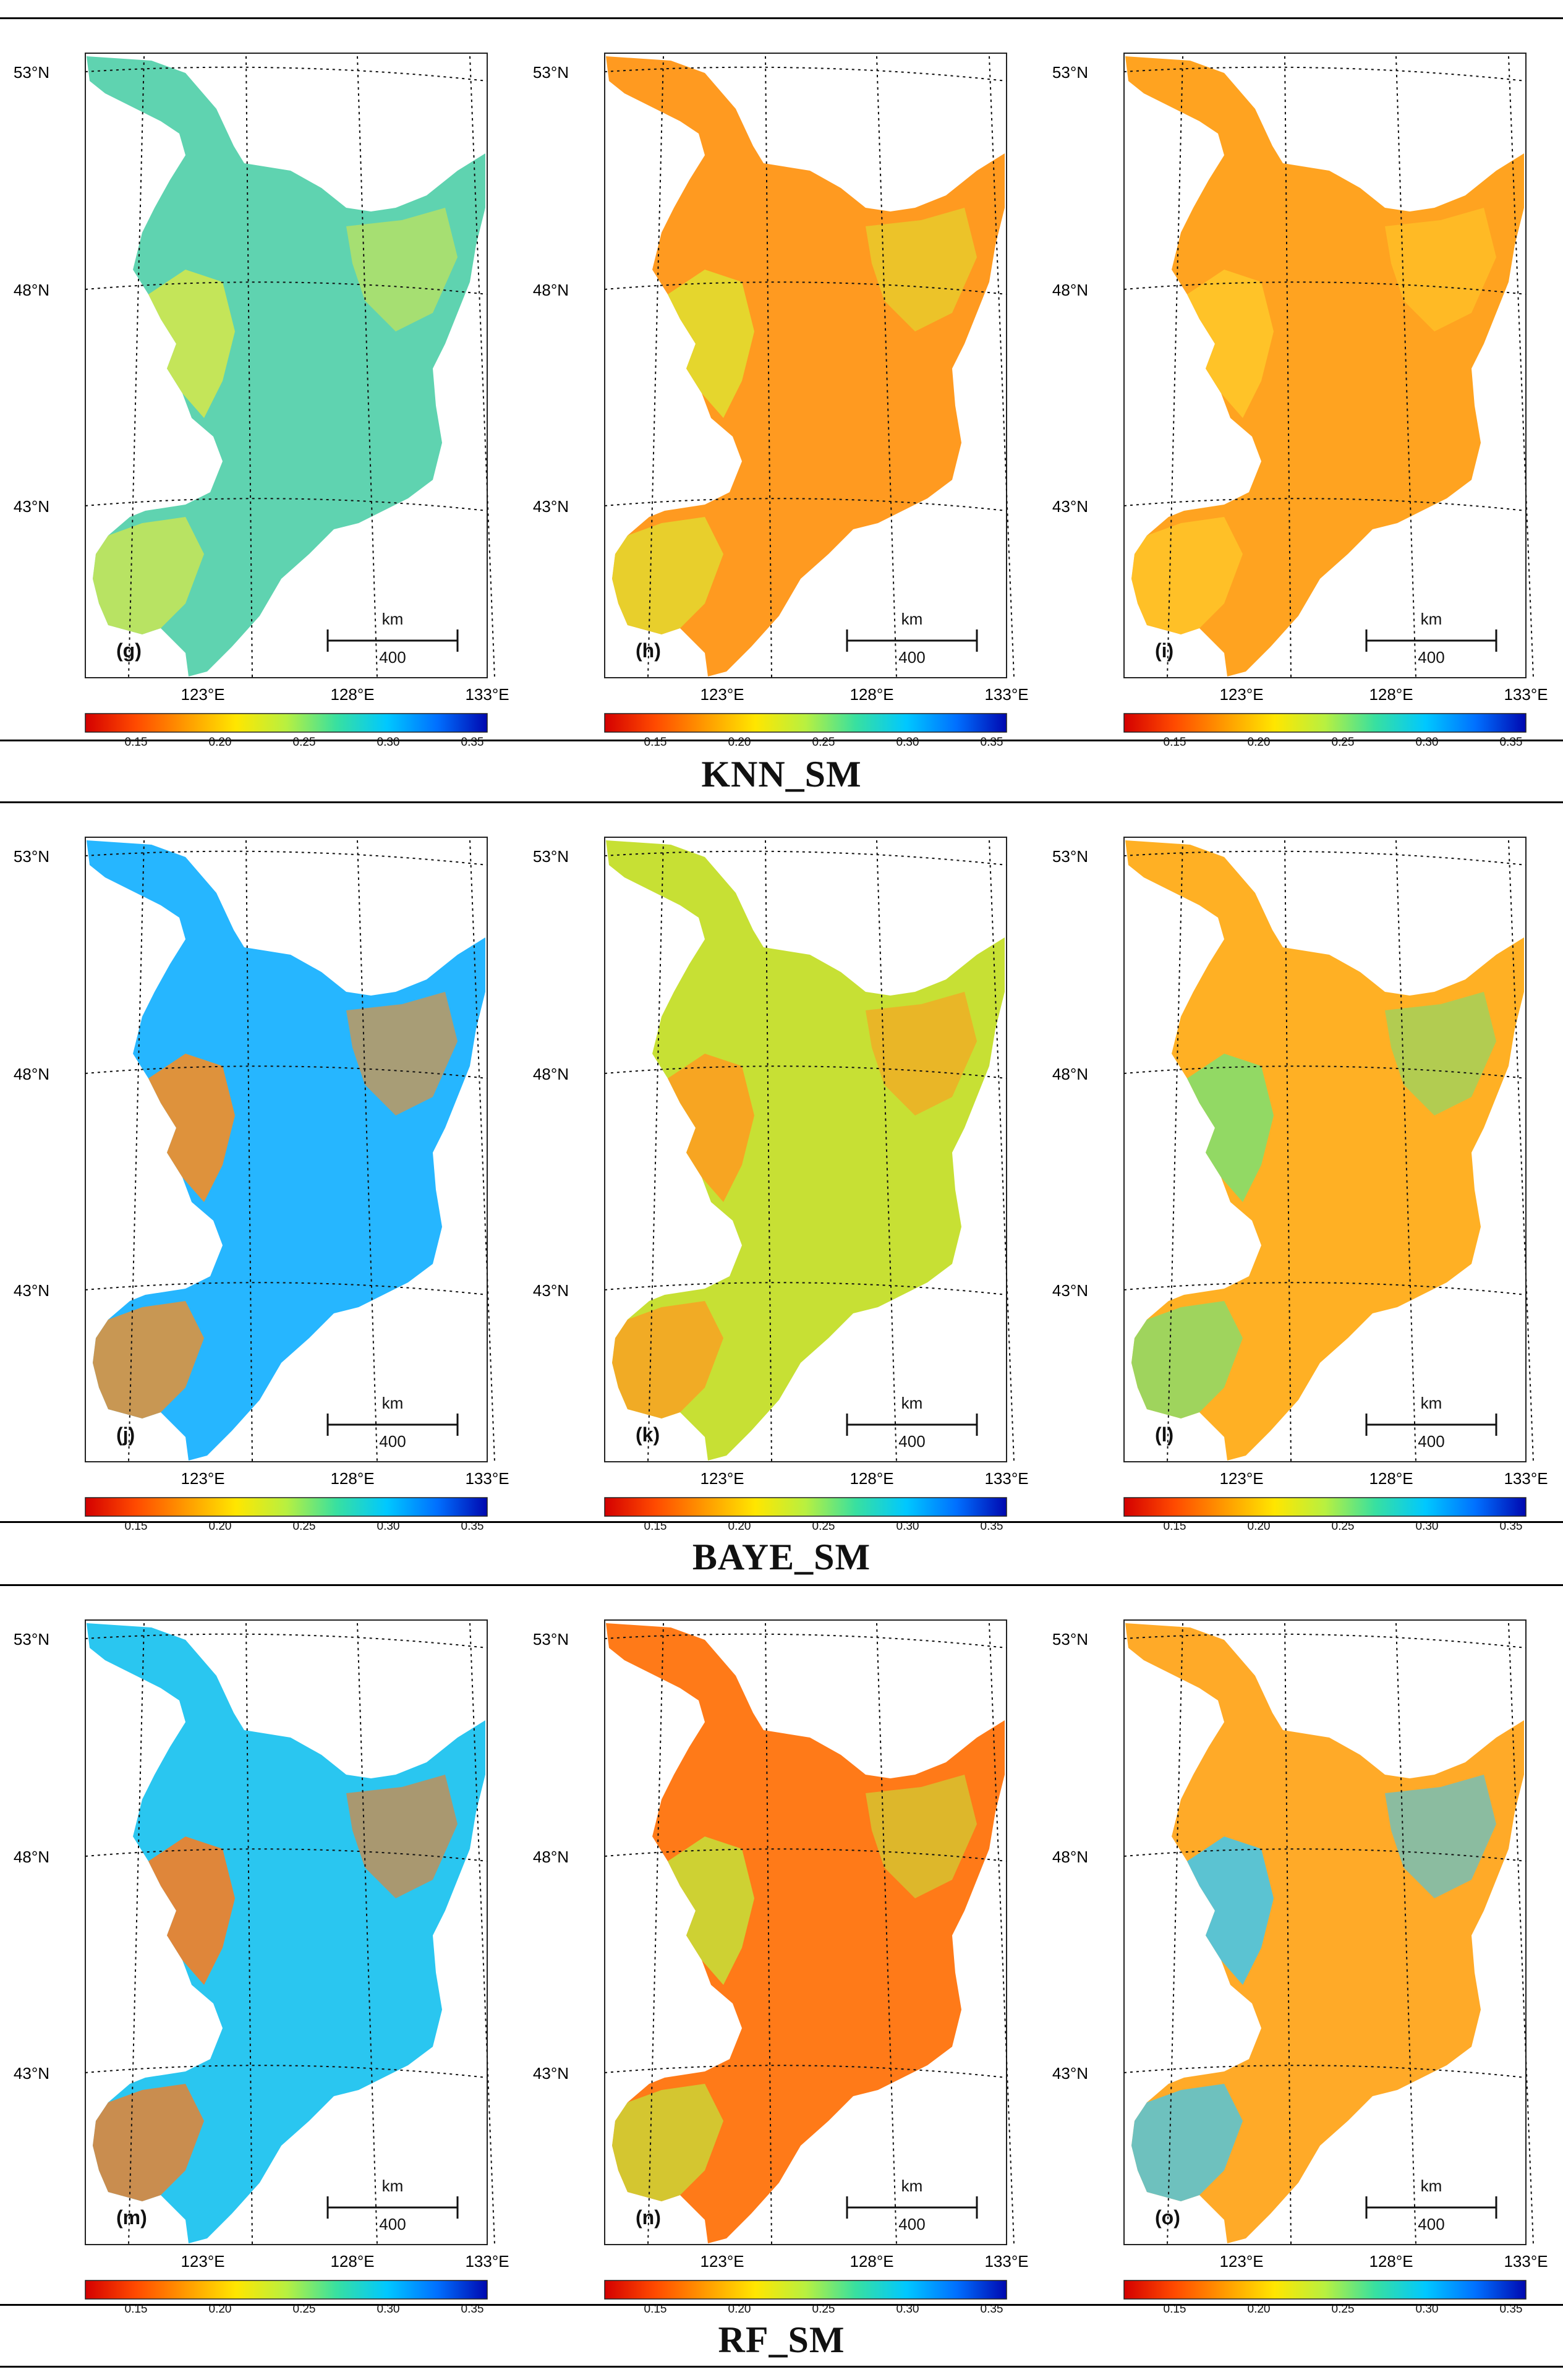 This screenshot has height=2380, width=1563. I want to click on colorbar-tick: 0.15, so click(136, 742).